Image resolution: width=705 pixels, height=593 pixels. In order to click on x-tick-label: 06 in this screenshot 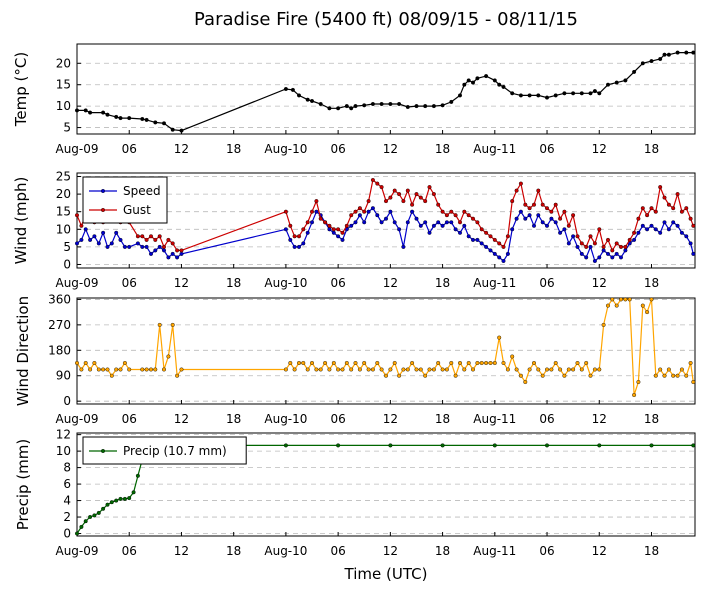, I will do `click(337, 551)`.